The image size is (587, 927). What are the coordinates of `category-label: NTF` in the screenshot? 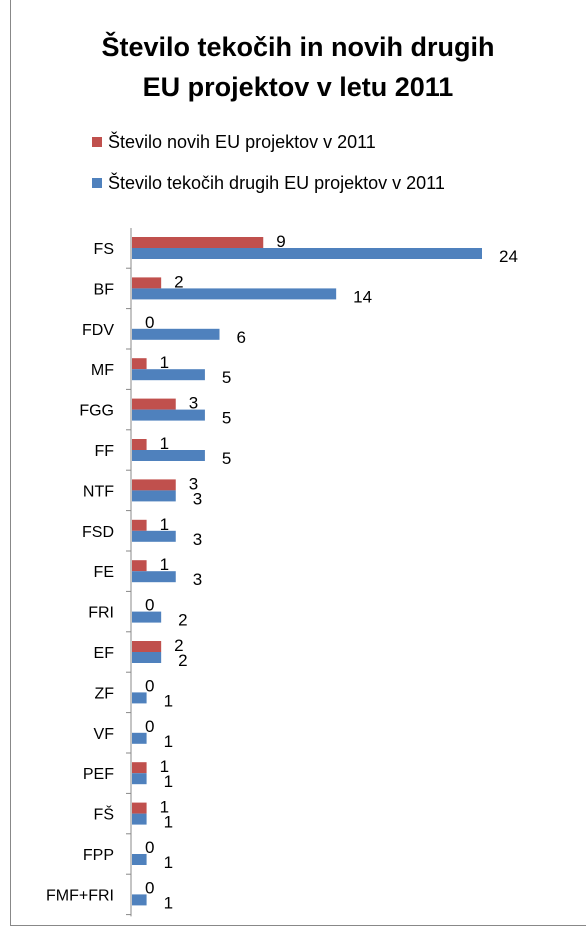 It's located at (98, 491).